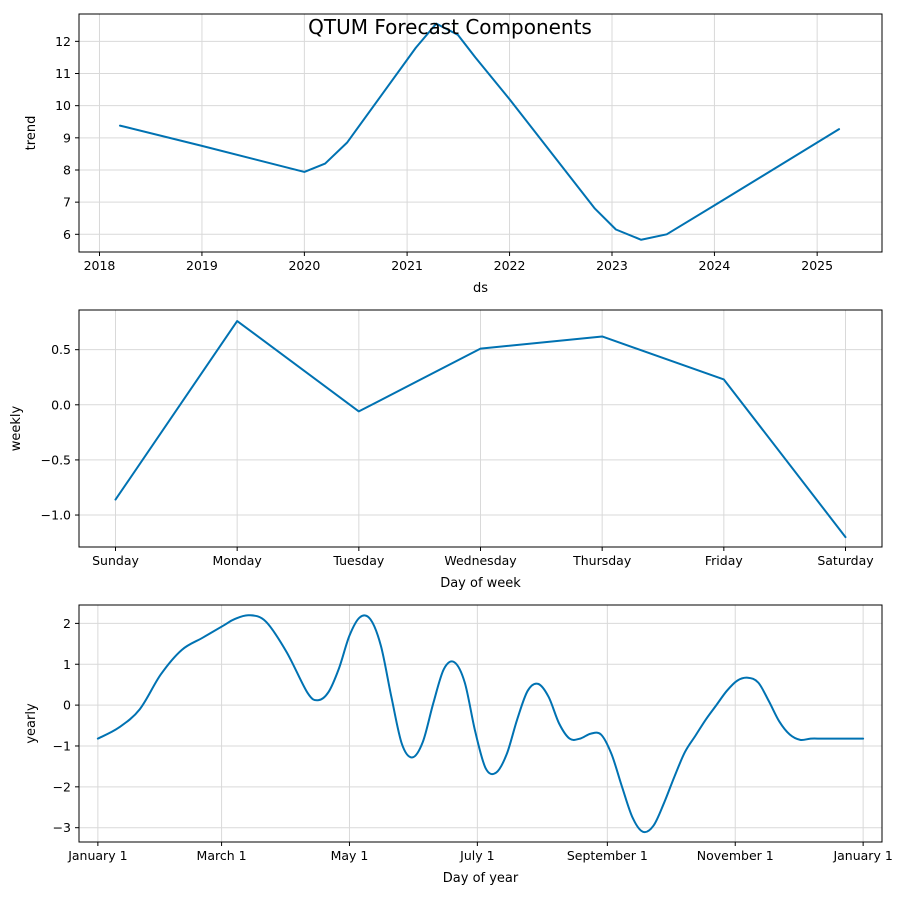  I want to click on yearly-x-tick-label: March 1, so click(222, 855).